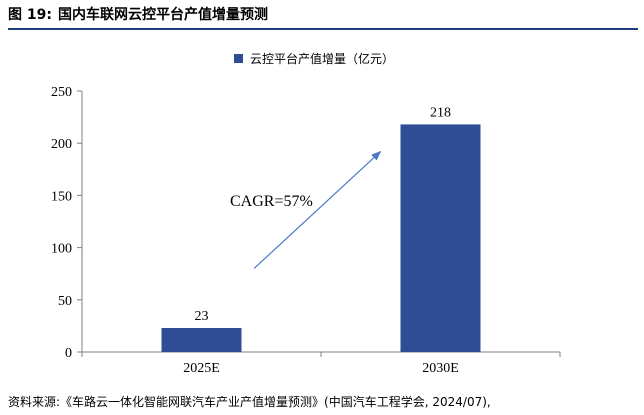  I want to click on bar-2025E, so click(201, 339).